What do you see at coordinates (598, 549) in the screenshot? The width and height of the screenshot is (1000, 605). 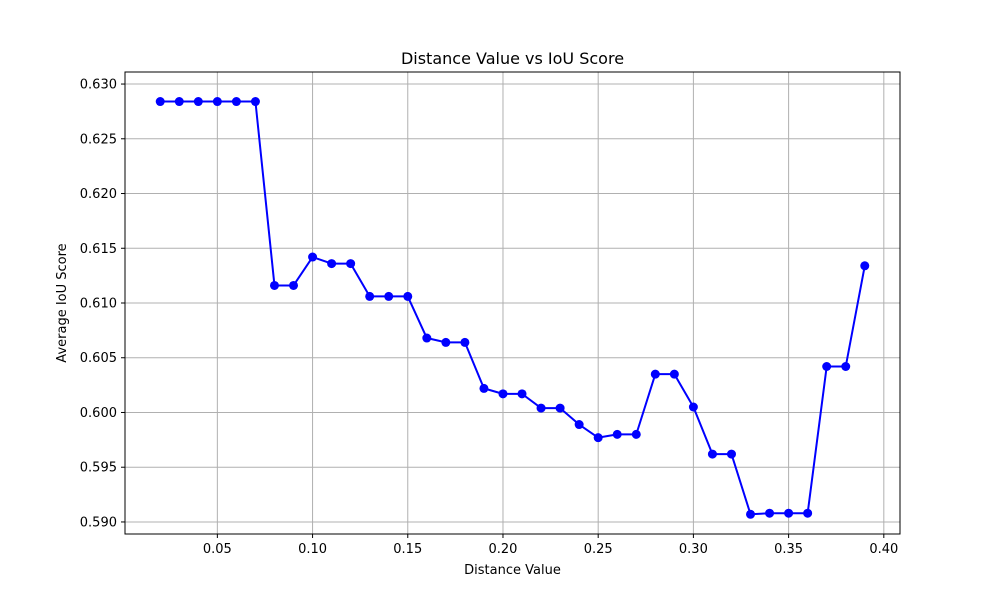 I see `x-tick-label: 0.25` at bounding box center [598, 549].